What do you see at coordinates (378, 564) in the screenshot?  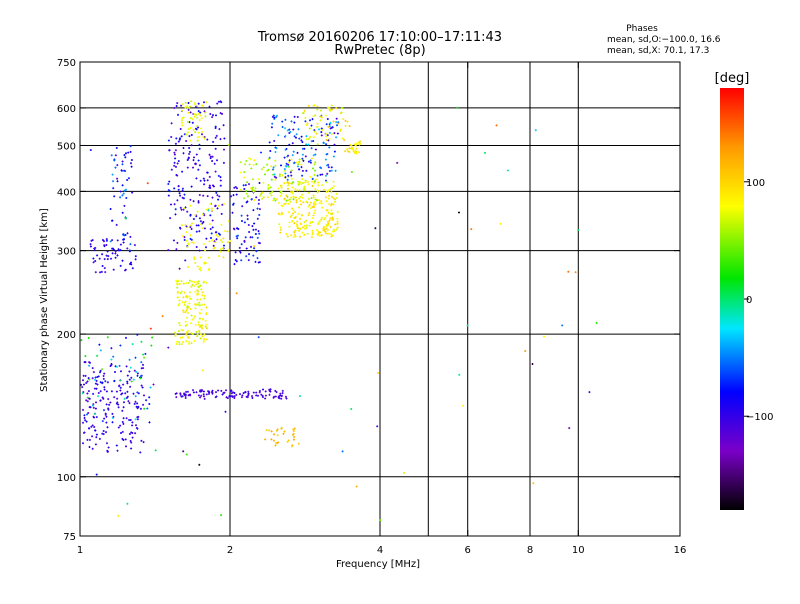 I see `x-axis-label: Frequency [MHz]` at bounding box center [378, 564].